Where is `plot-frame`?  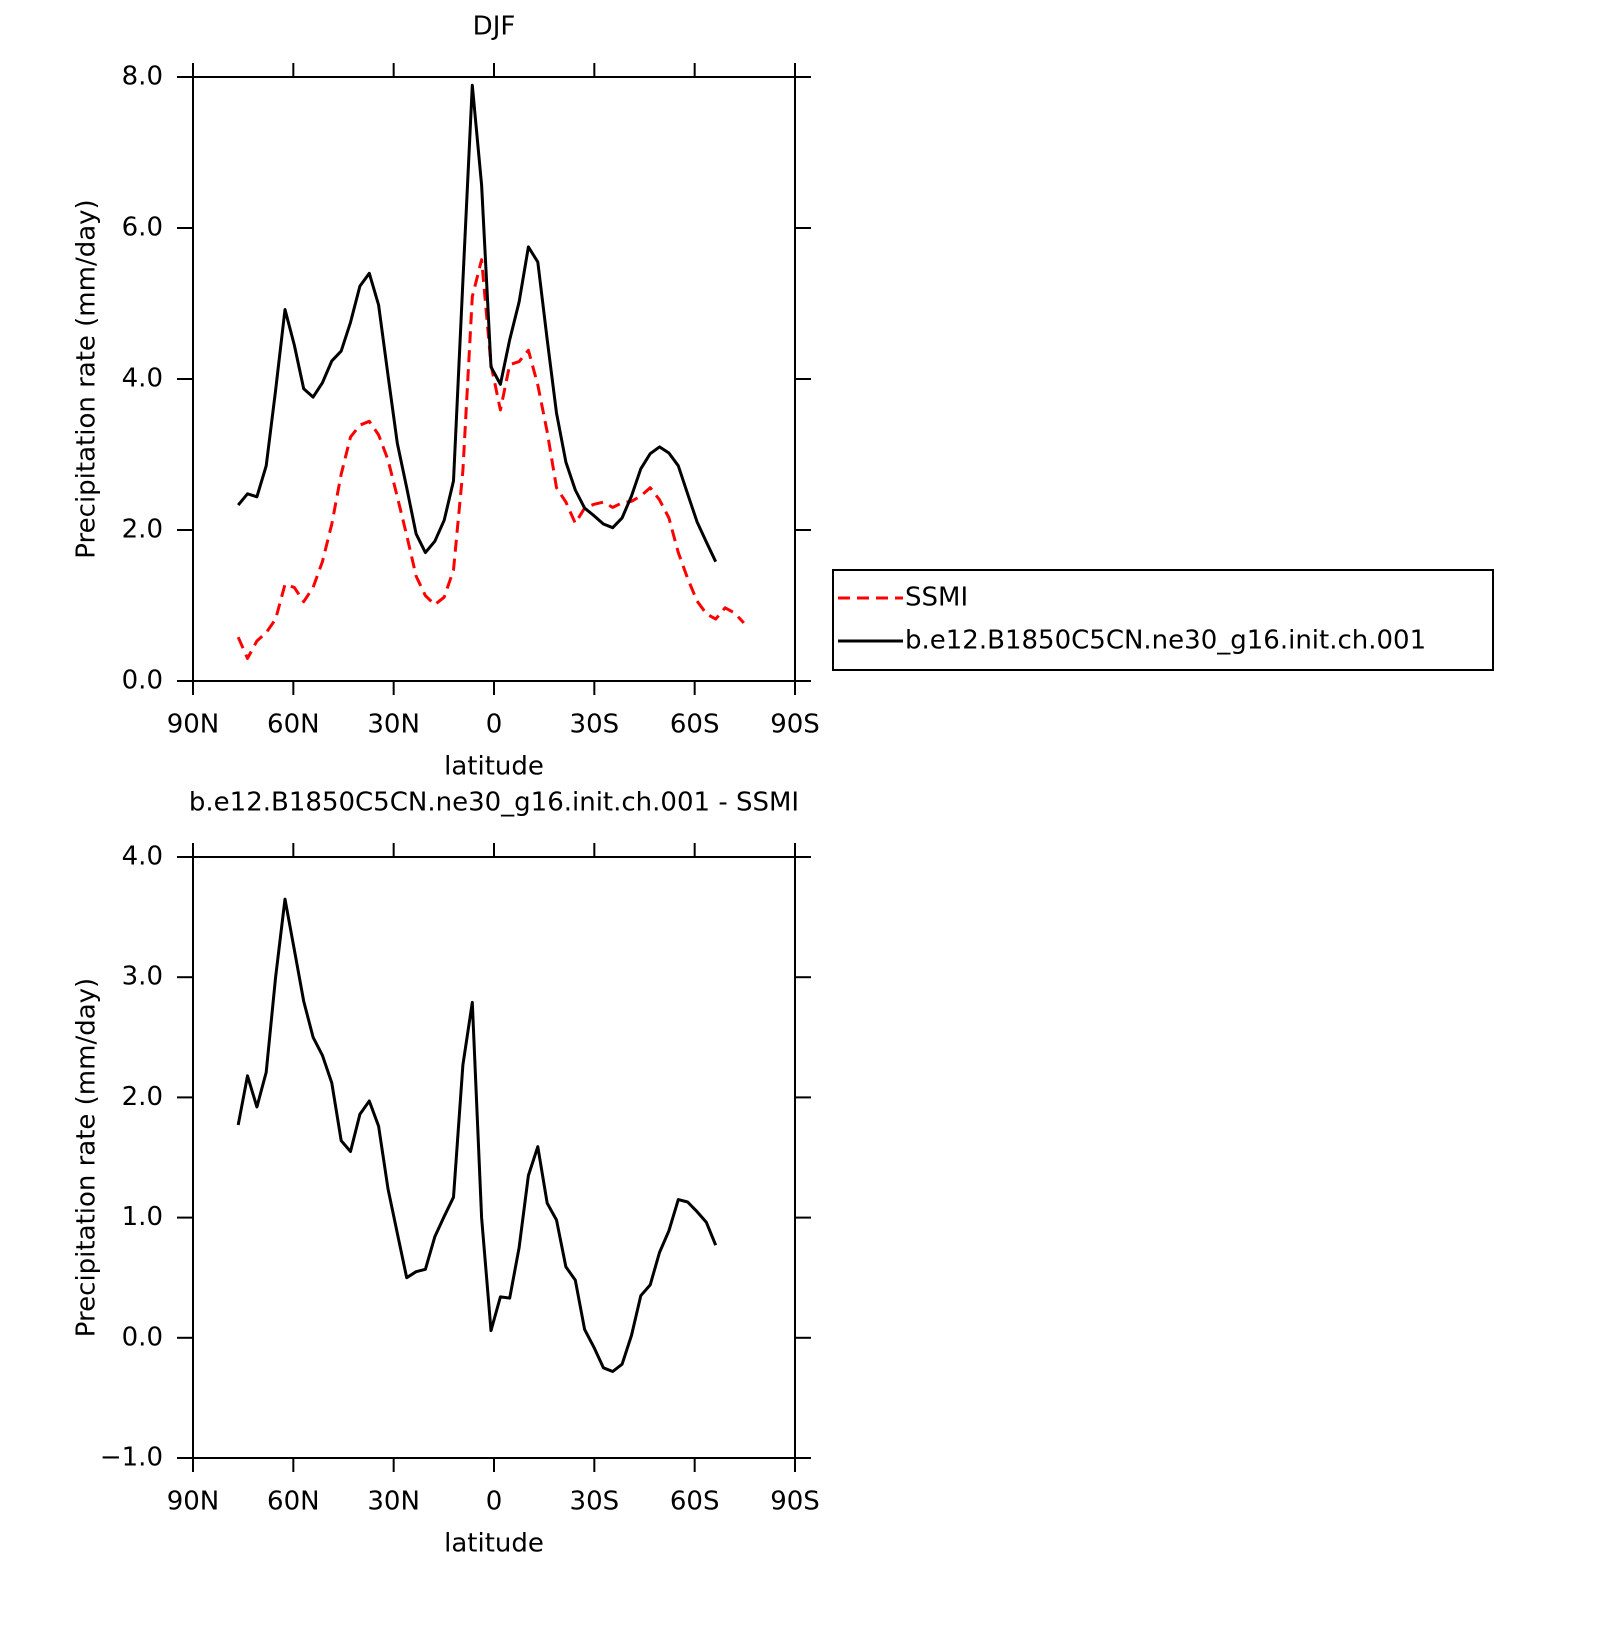
plot-frame is located at coordinates (494, 1157).